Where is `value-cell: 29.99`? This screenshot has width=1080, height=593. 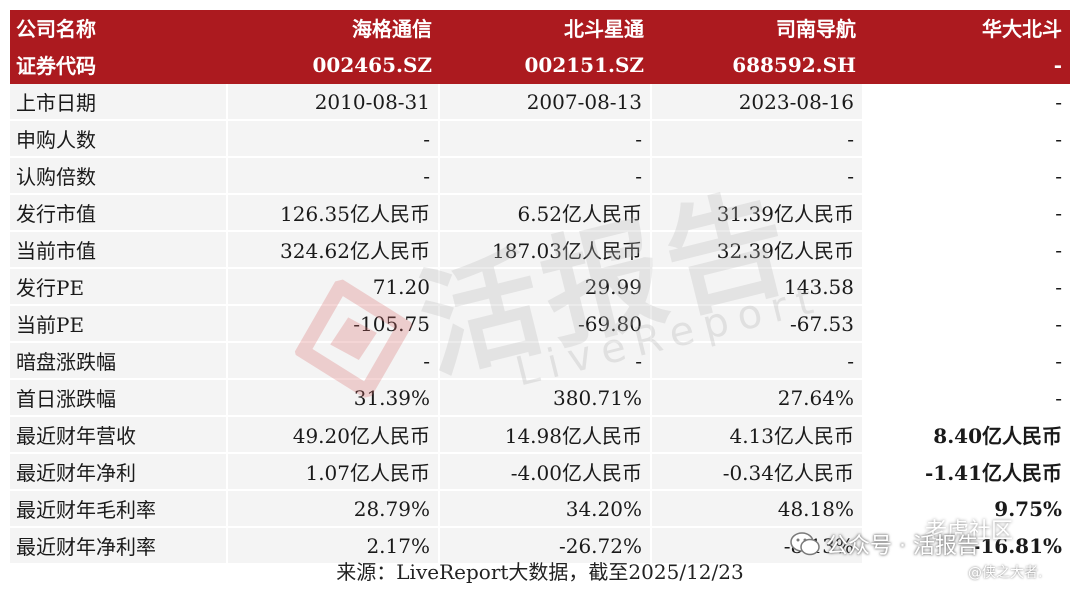 value-cell: 29.99 is located at coordinates (546, 287).